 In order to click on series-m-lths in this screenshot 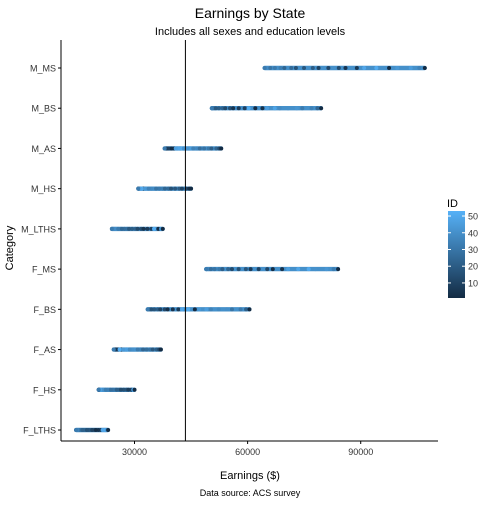, I will do `click(137, 229)`.